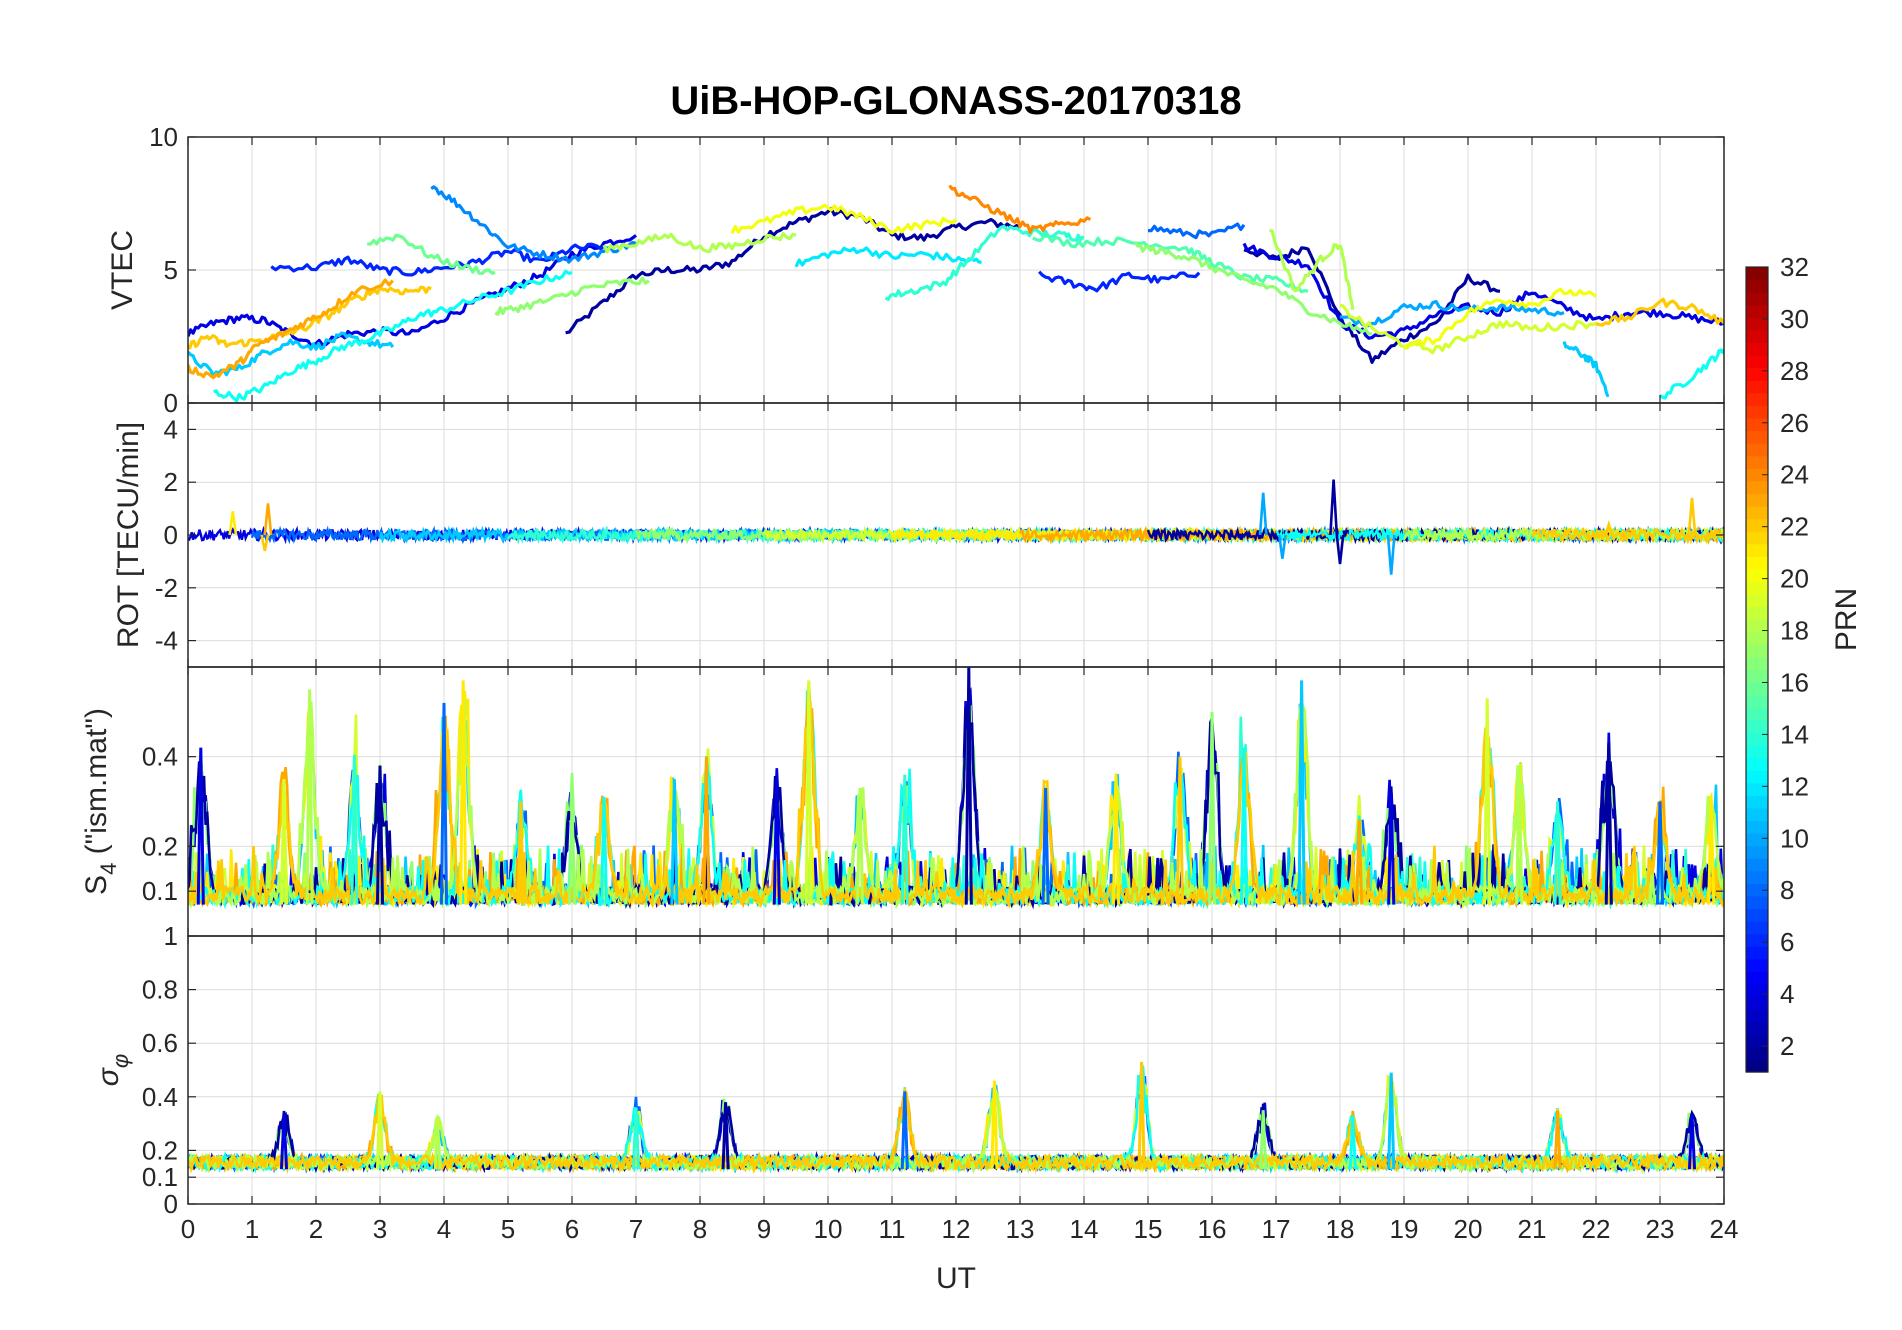 Image resolution: width=1902 pixels, height=1330 pixels. What do you see at coordinates (171, 936) in the screenshot?
I see `y-tick-label: 1` at bounding box center [171, 936].